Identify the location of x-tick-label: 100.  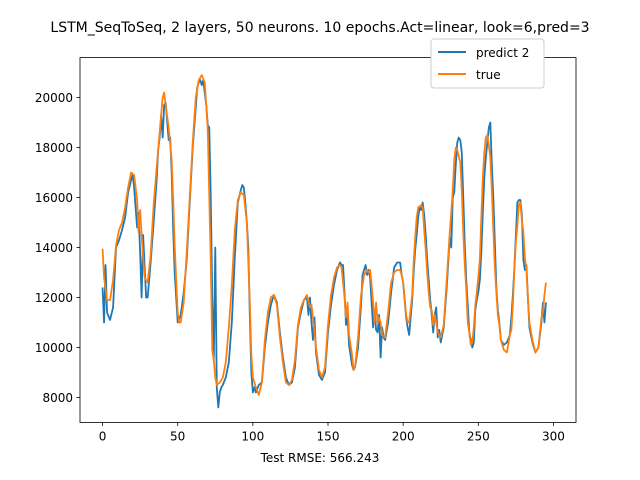
(252, 436).